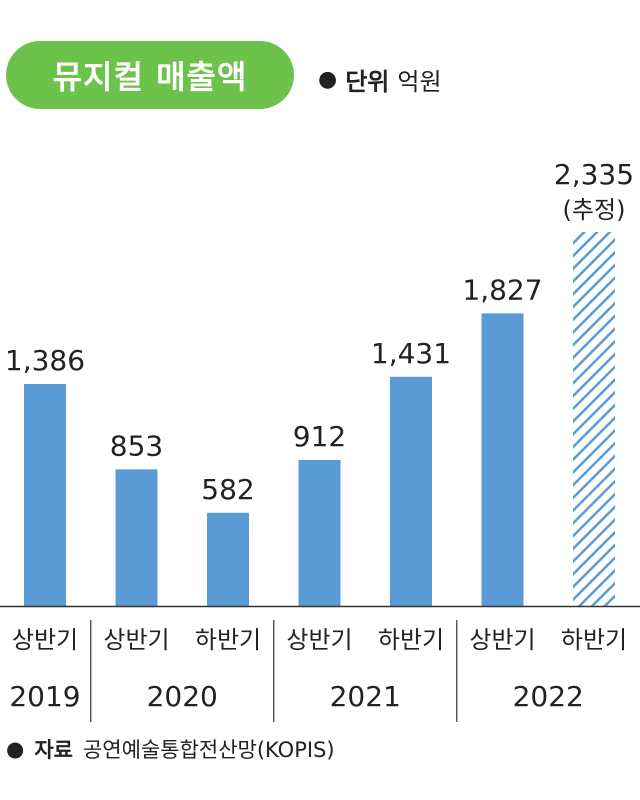  I want to click on category-label-5: 상반기, so click(502, 640).